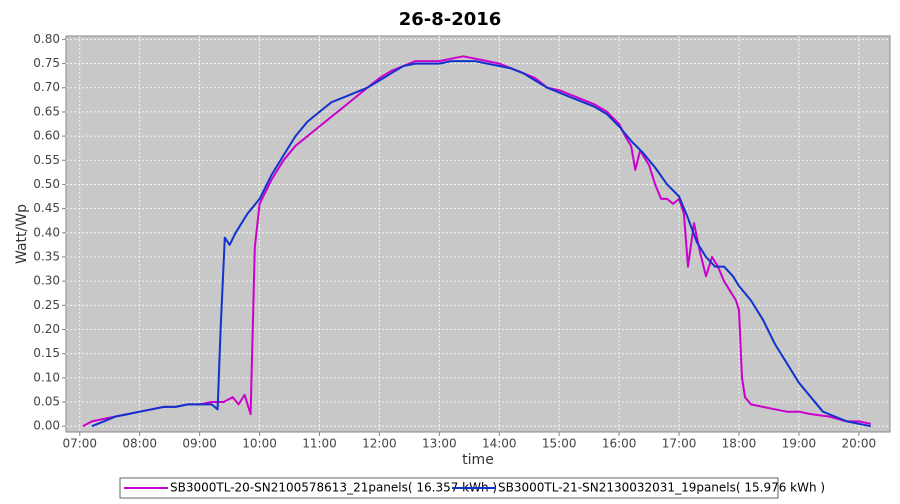 Image resolution: width=900 pixels, height=504 pixels. What do you see at coordinates (319, 444) in the screenshot?
I see `x-tick-label: 11:00` at bounding box center [319, 444].